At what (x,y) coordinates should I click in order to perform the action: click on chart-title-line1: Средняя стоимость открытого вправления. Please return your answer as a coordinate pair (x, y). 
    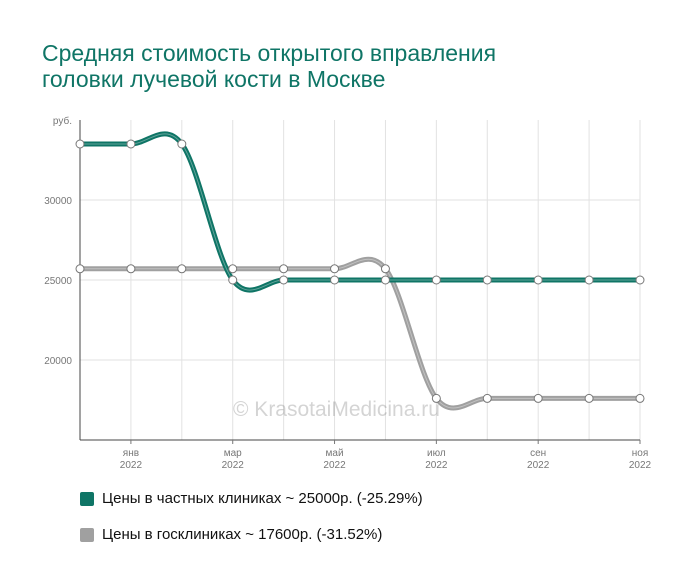
    Looking at the image, I should click on (269, 53).